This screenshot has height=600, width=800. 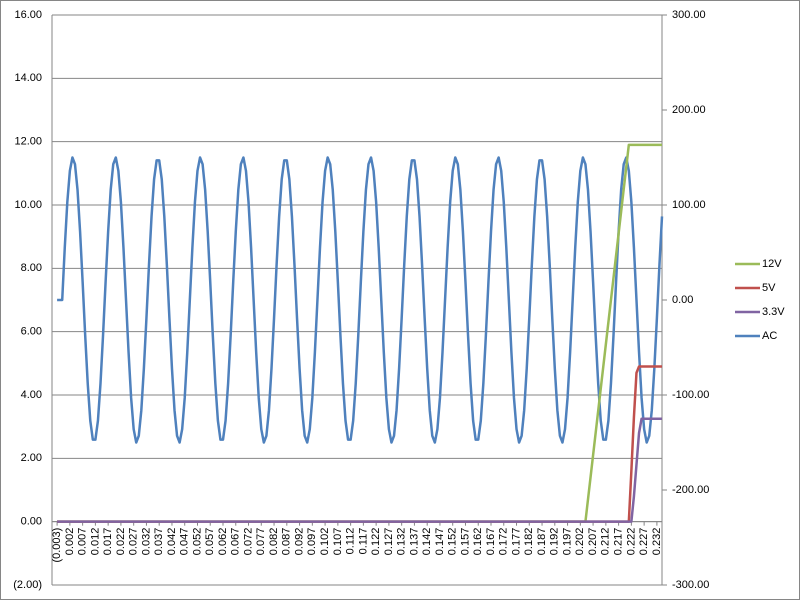 What do you see at coordinates (363, 541) in the screenshot?
I see `x-tick-label: 0.117` at bounding box center [363, 541].